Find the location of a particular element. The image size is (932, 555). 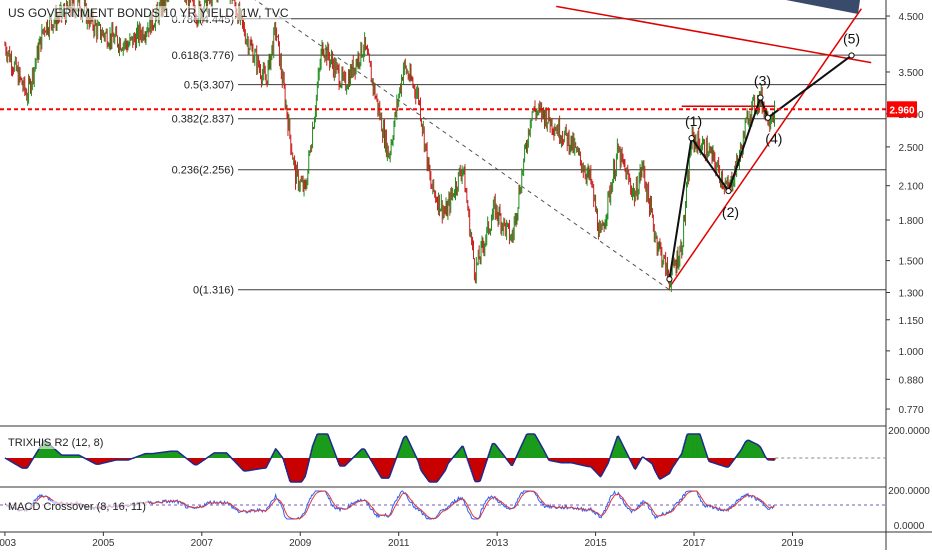

time-tick-label: 2017 is located at coordinates (694, 543).